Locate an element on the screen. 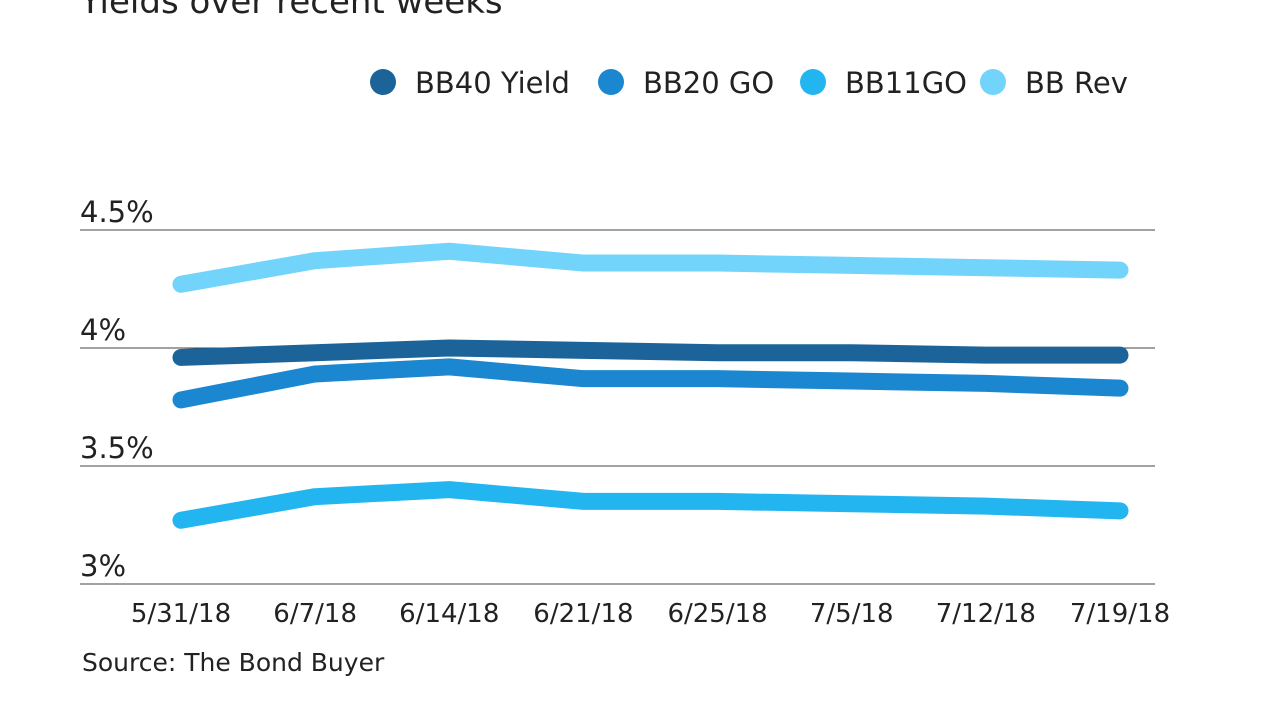 Image resolution: width=1280 pixels, height=720 pixels. x-tick-label: 7/12/18 is located at coordinates (986, 614).